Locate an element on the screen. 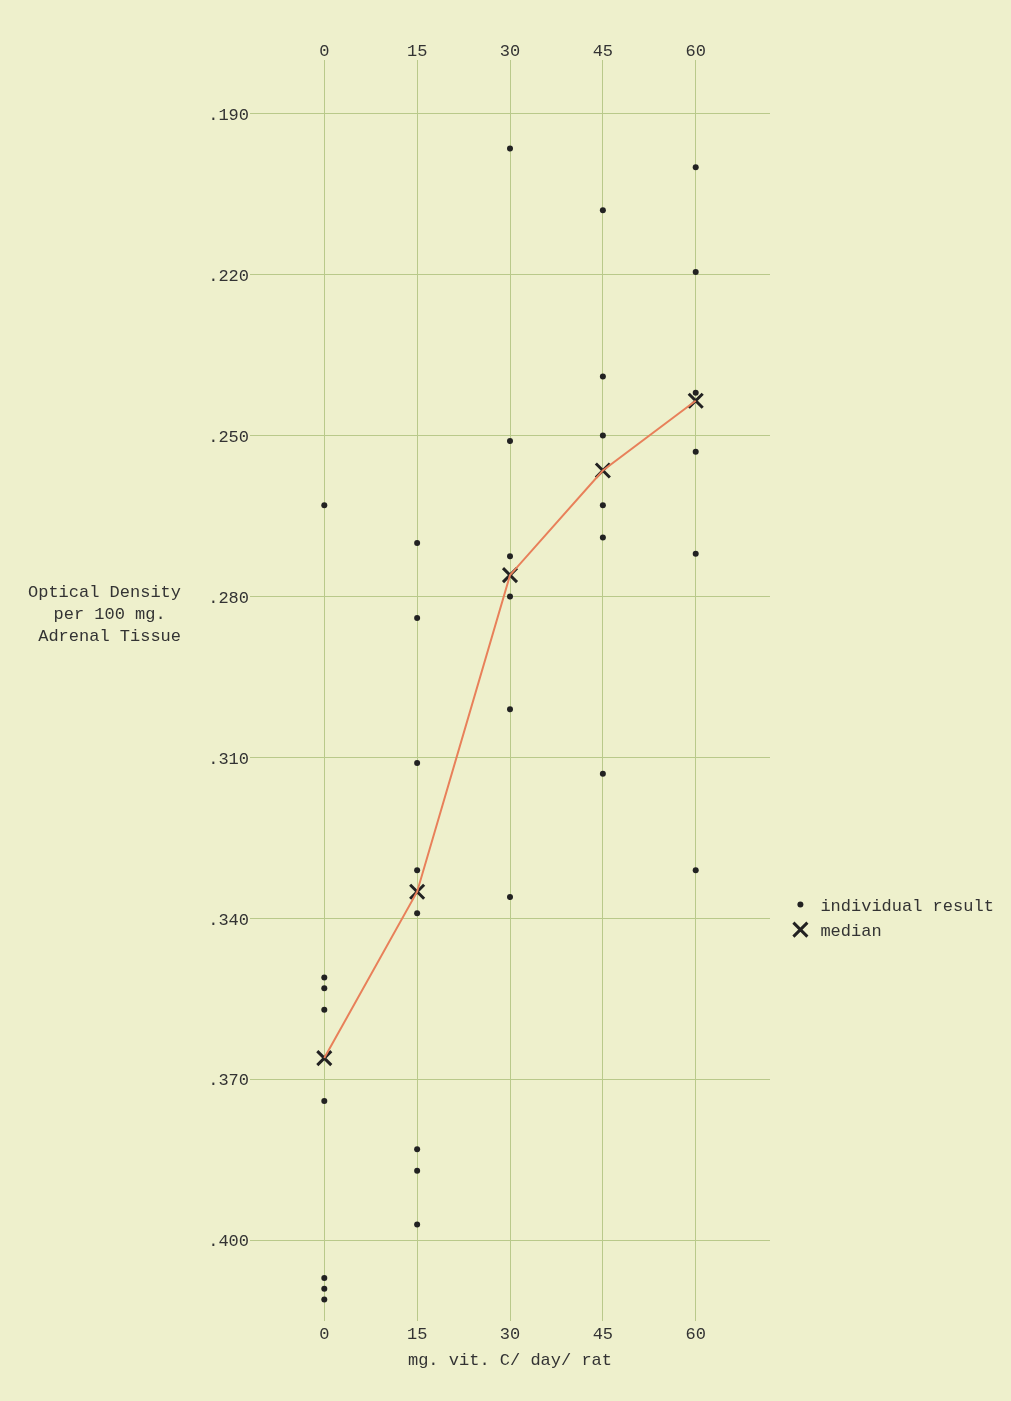 Image resolution: width=1011 pixels, height=1401 pixels. x2-tick-label: 15 is located at coordinates (417, 1334).